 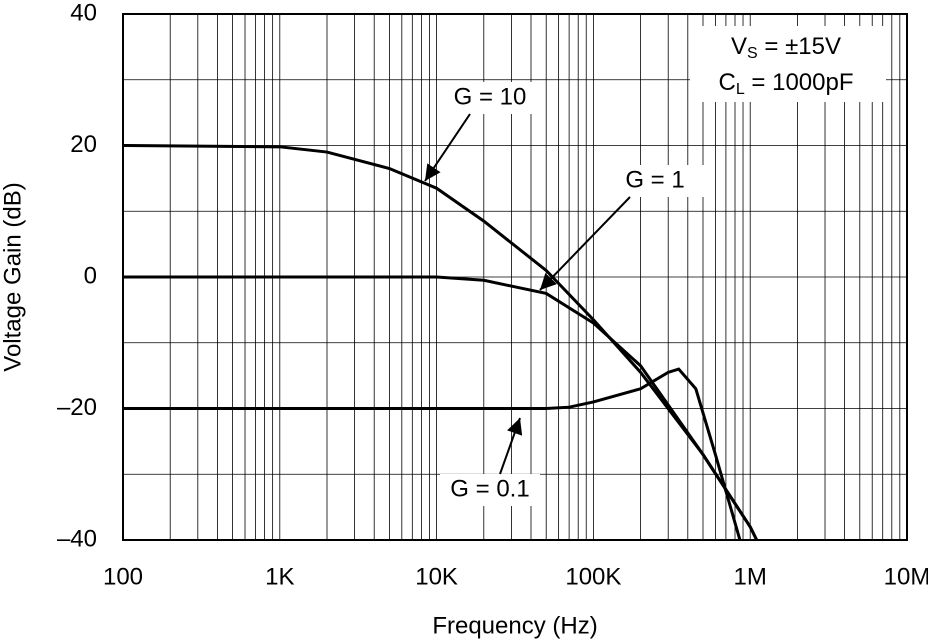 What do you see at coordinates (740, 89) in the screenshot?
I see `condition-subscript: L` at bounding box center [740, 89].